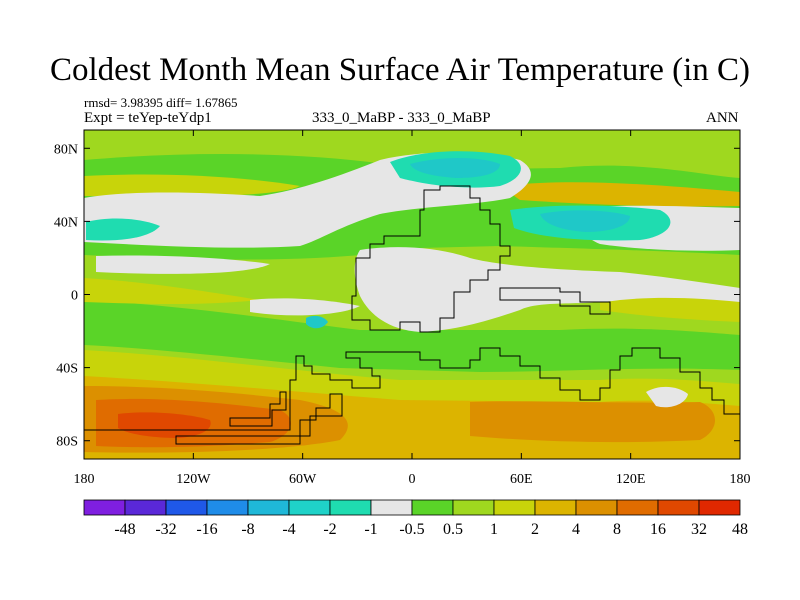 The height and width of the screenshot is (600, 800). Describe the element at coordinates (329, 529) in the screenshot. I see `colorbar-label: -2` at that location.